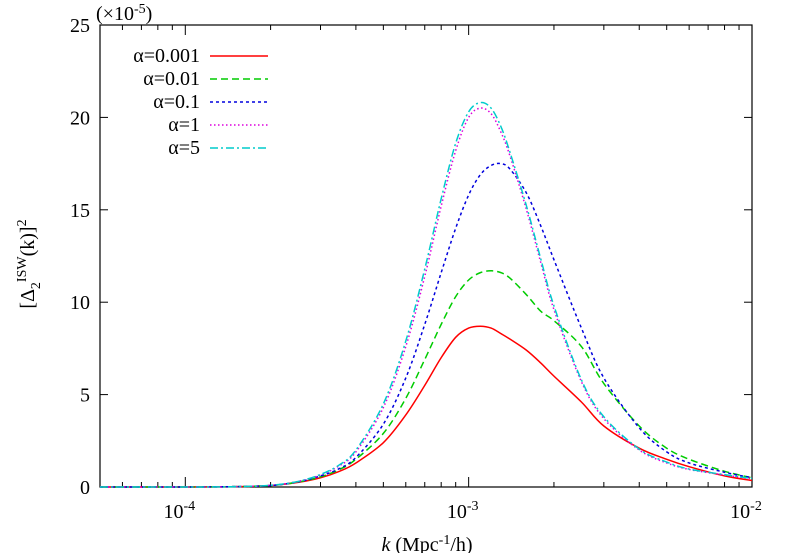  What do you see at coordinates (179, 511) in the screenshot?
I see `x-tick-label: 10⁻⁴` at bounding box center [179, 511].